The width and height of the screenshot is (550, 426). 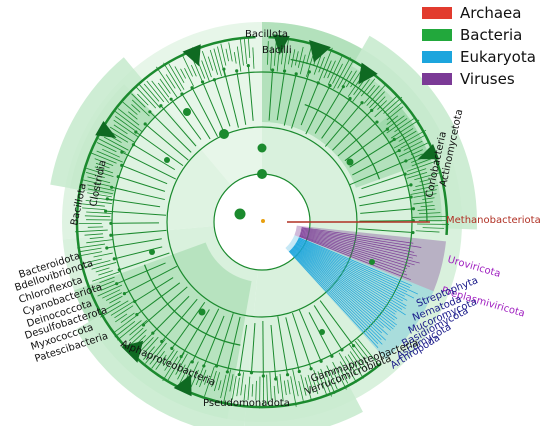 I want to click on origin-node, so click(x=263, y=221).